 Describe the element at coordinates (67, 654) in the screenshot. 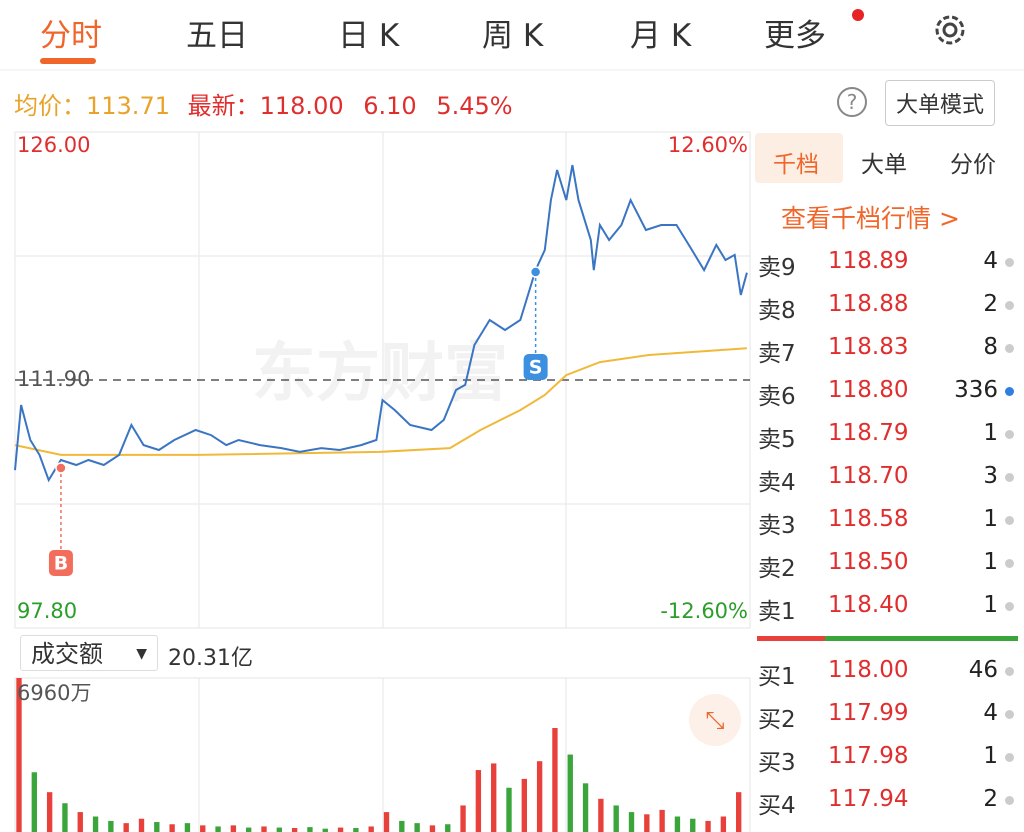

I see `selector-label: 成交额` at that location.